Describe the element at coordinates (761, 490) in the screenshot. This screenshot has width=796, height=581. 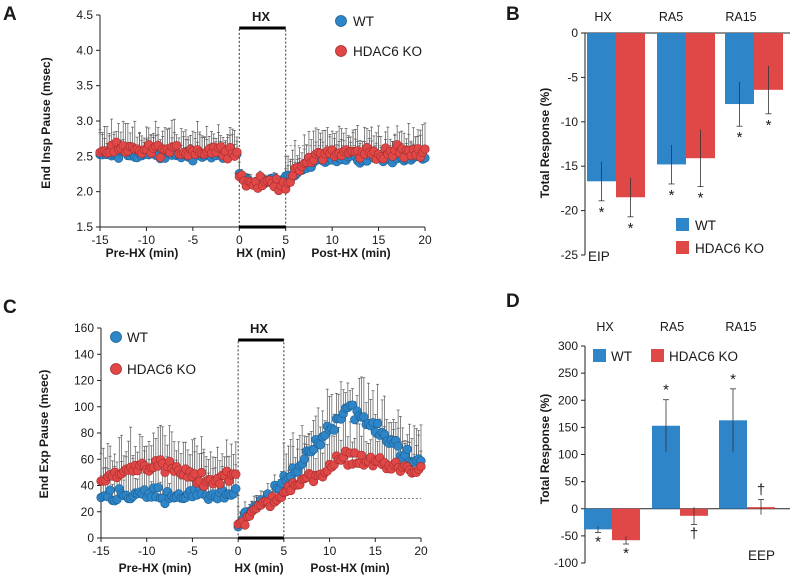
I see `panel-d-significance-mark: †` at that location.